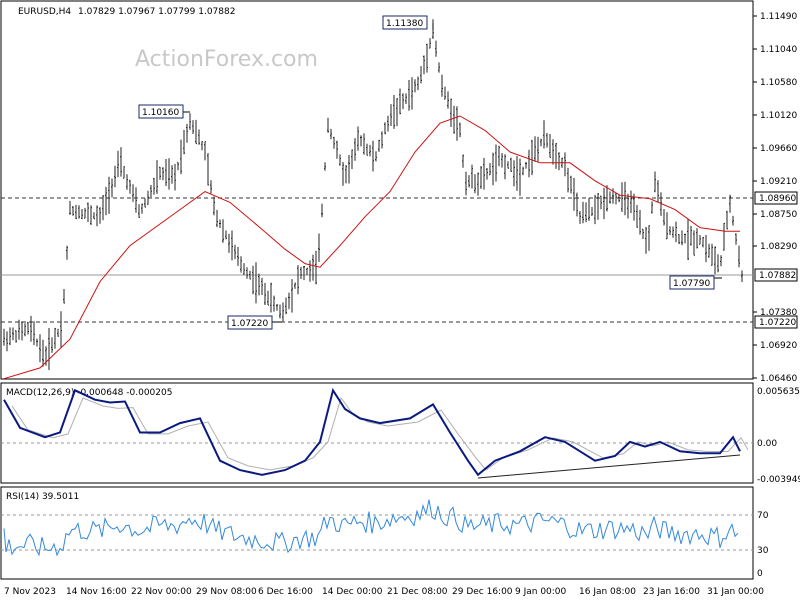  I want to click on time-axis-label: 23 Jan 16:00, so click(671, 592).